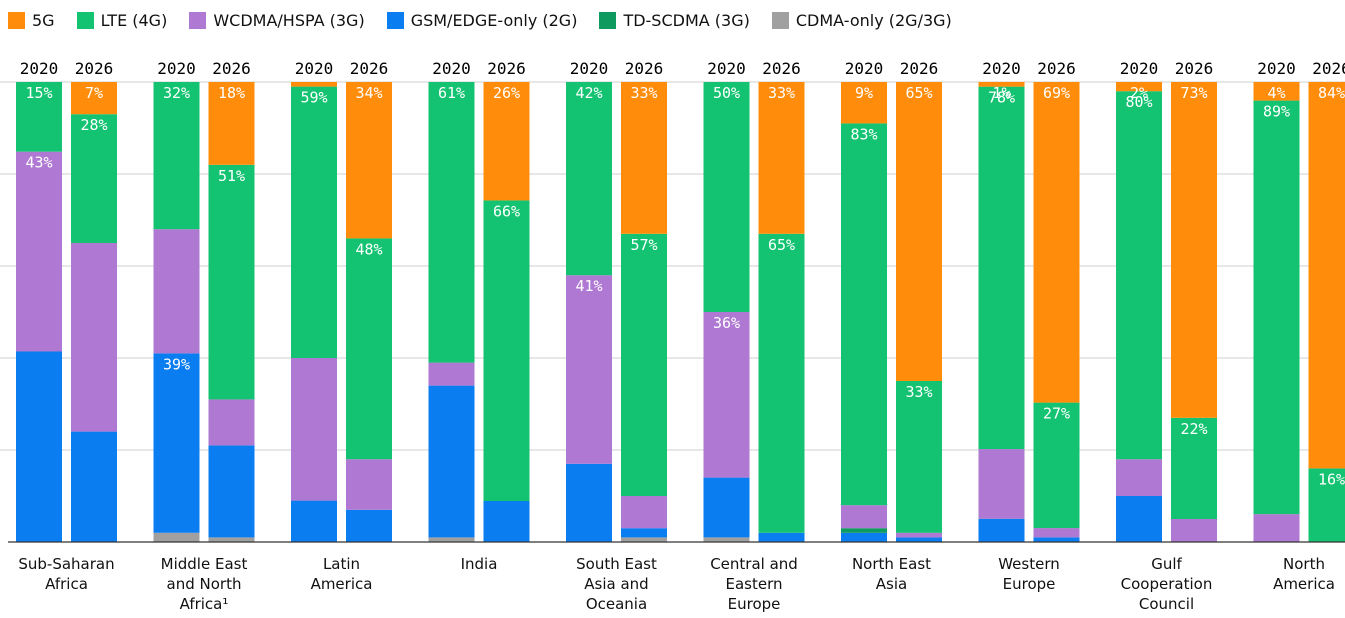 The width and height of the screenshot is (1345, 618). I want to click on legend-label-tdscdma: TD-SCDMA (3G), so click(686, 20).